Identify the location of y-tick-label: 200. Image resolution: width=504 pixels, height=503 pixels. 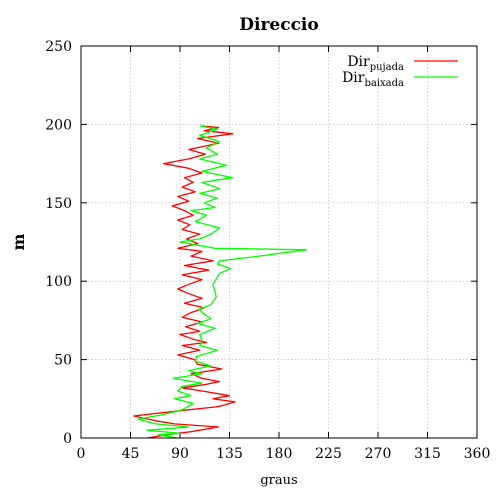
(58, 125).